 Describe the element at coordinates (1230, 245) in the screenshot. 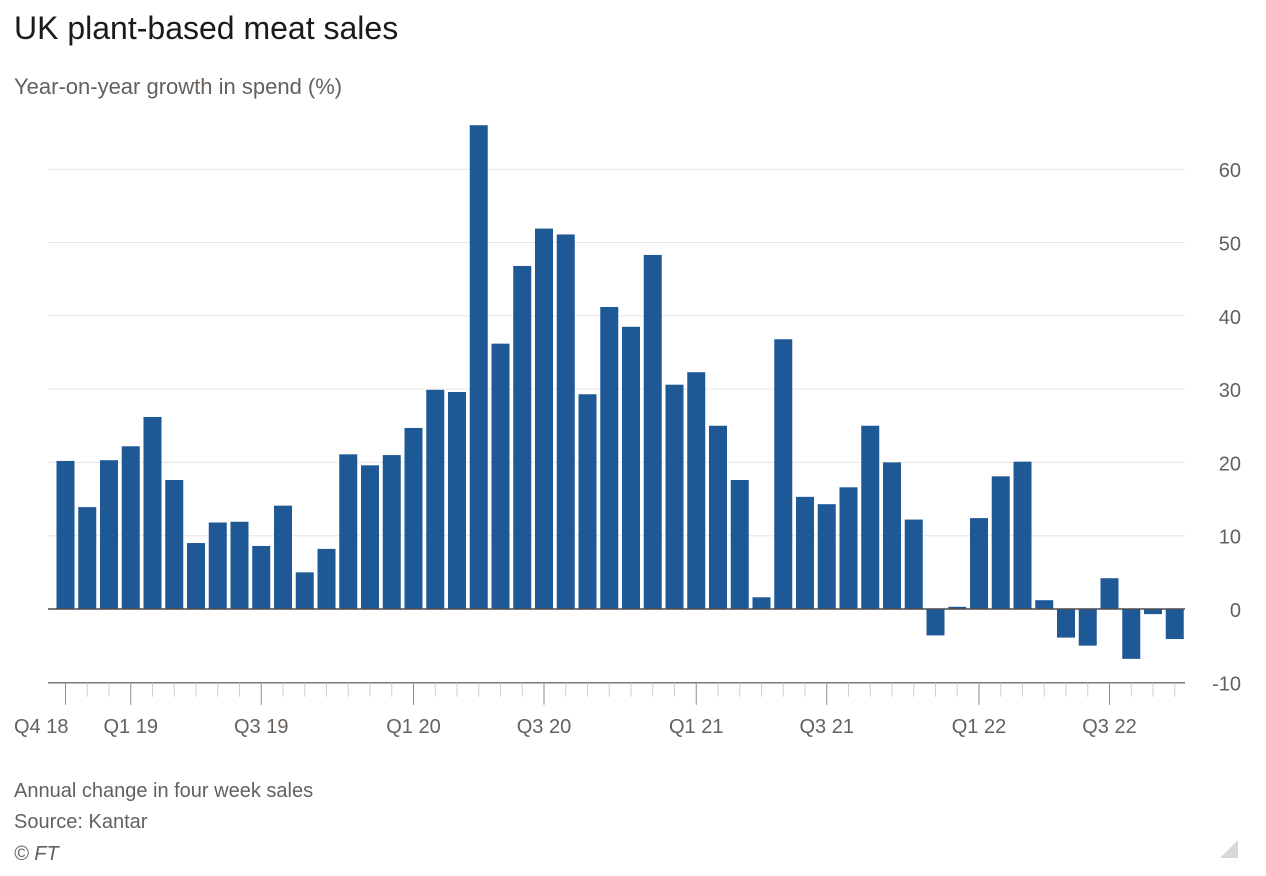

I see `y-tick-label: 50` at that location.